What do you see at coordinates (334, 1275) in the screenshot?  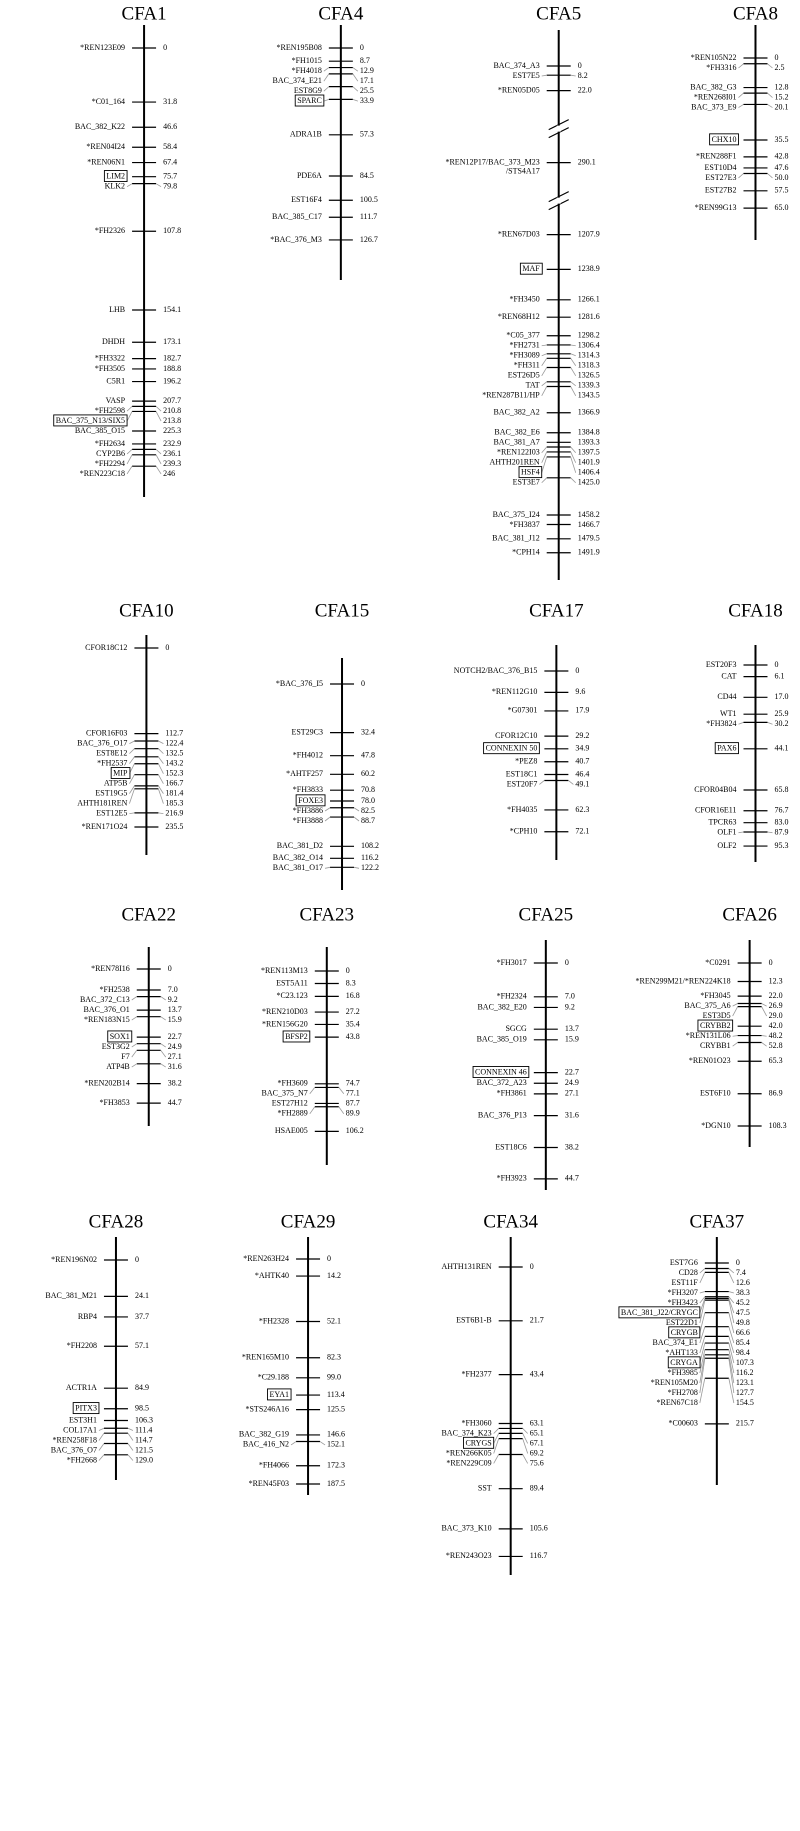 I see `marker-position: 14.2` at bounding box center [334, 1275].